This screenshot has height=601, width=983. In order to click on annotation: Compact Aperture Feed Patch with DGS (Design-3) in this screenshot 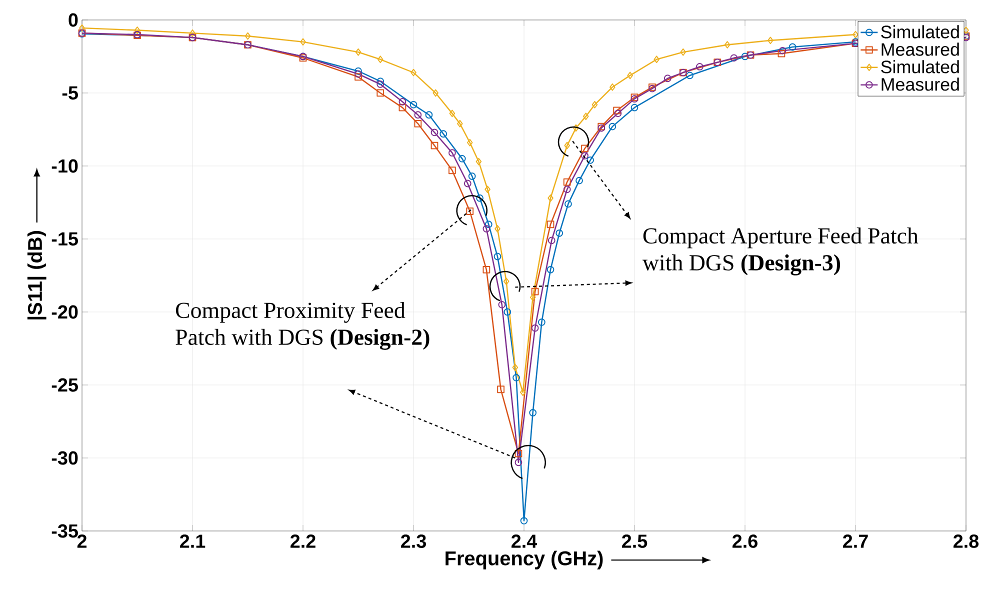, I will do `click(780, 252)`.